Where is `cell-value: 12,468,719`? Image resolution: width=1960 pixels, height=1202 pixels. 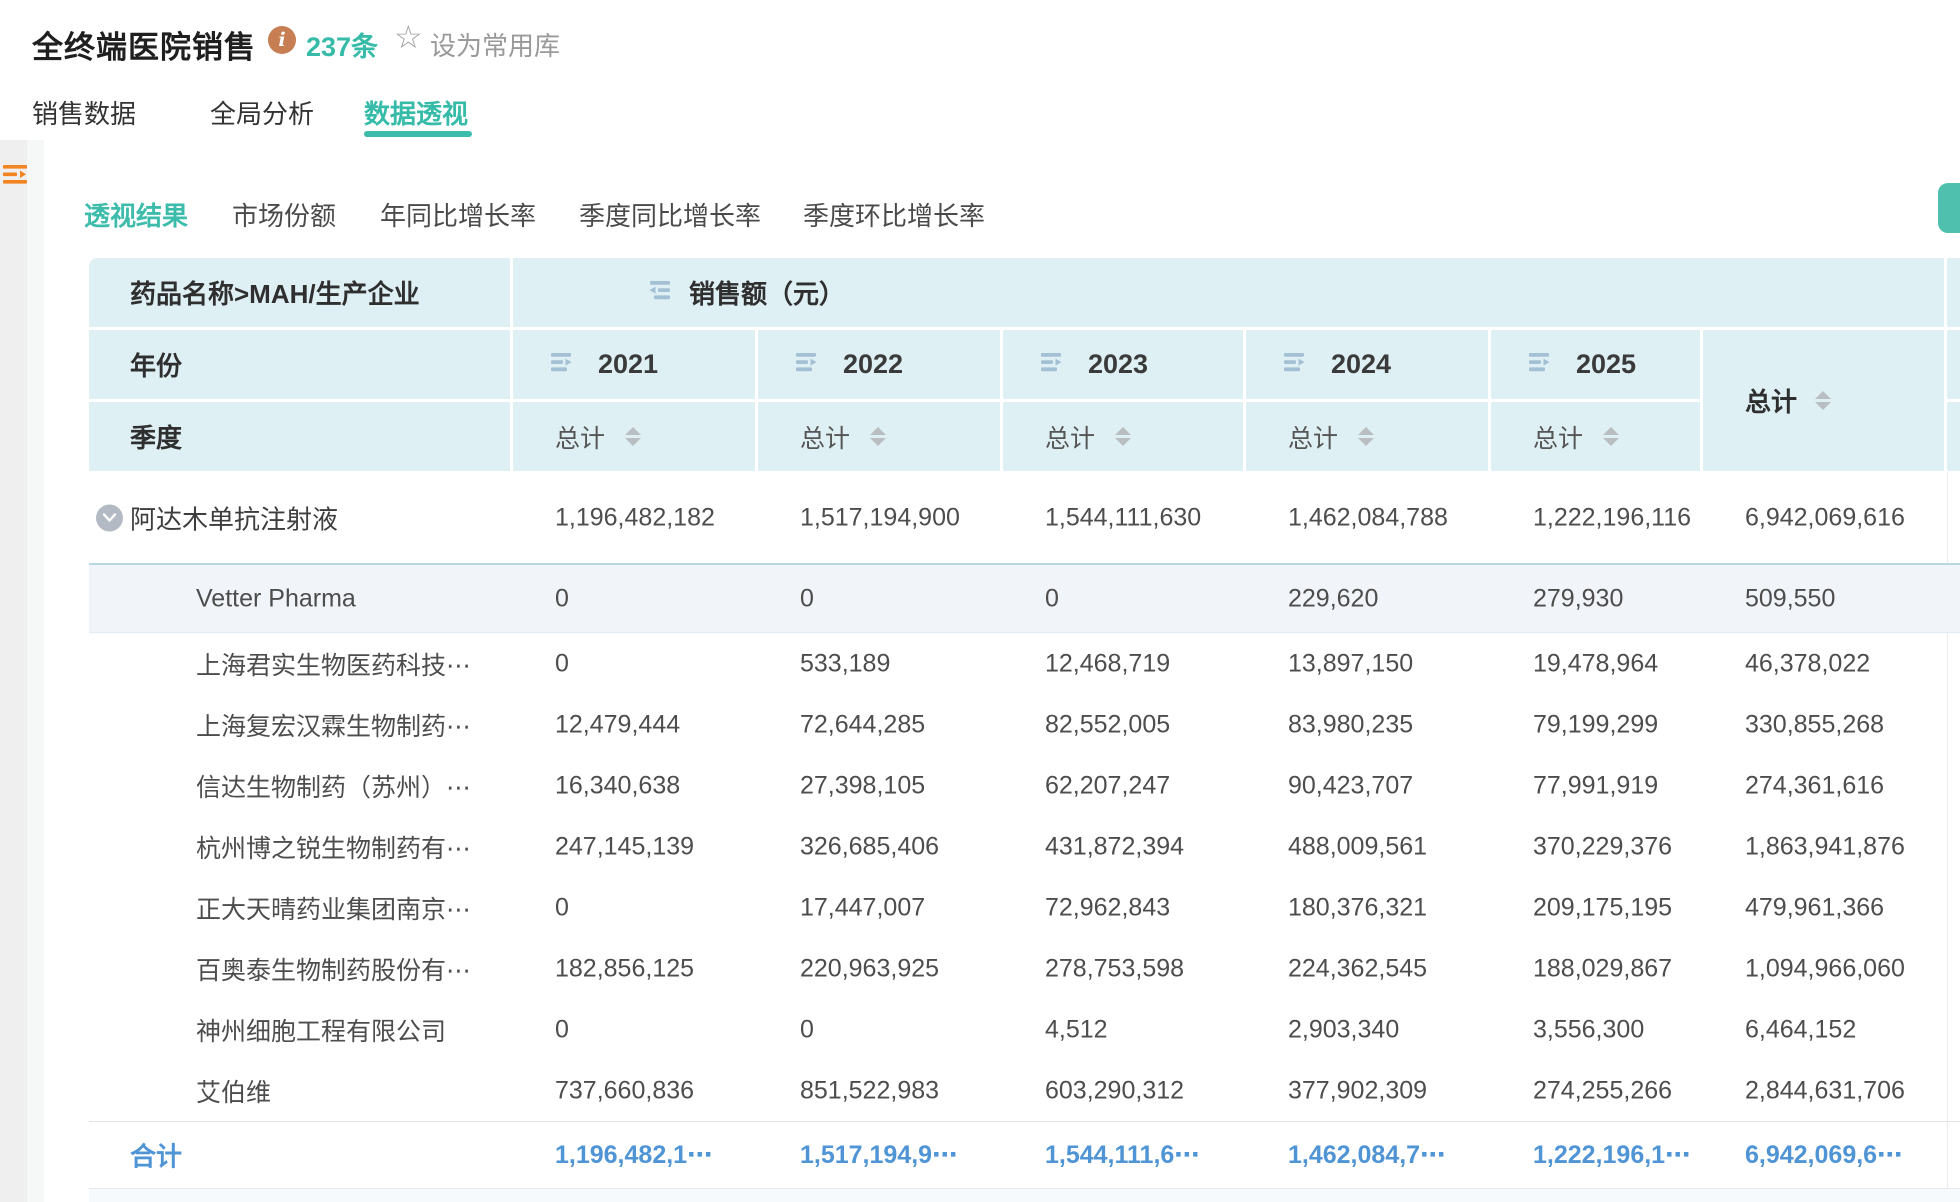 cell-value: 12,468,719 is located at coordinates (1108, 663).